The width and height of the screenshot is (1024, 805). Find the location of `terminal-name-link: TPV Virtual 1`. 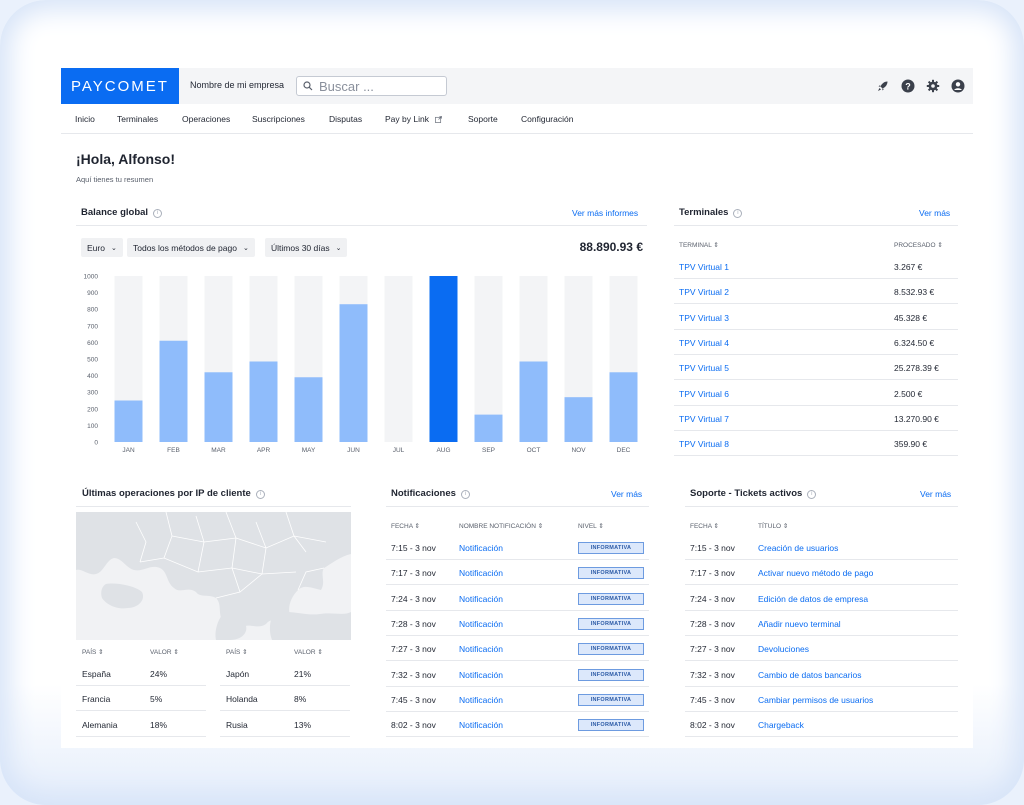

terminal-name-link: TPV Virtual 1 is located at coordinates (704, 267).